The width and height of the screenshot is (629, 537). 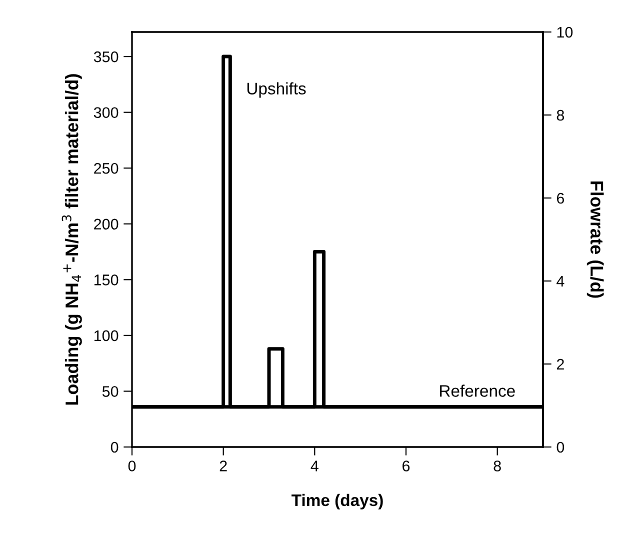 I want to click on y2-tick-label: 2, so click(x=560, y=364).